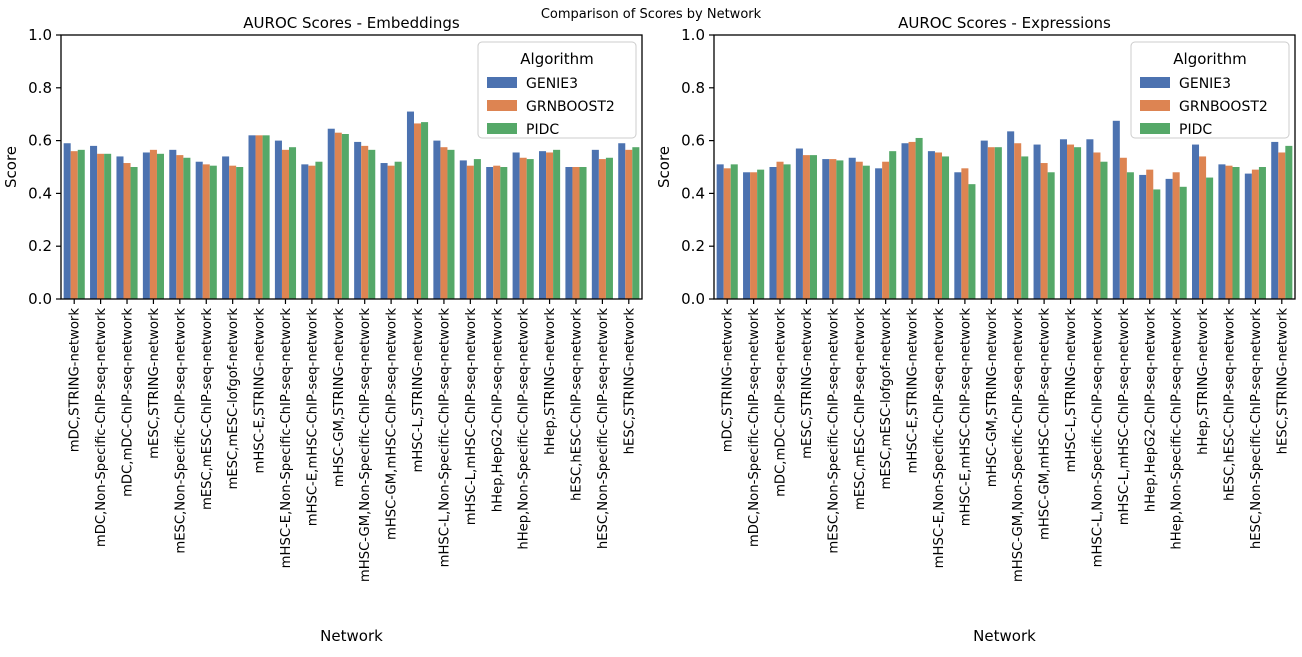  What do you see at coordinates (286, 438) in the screenshot?
I see `x-tick-label: mHSC-E,Non-Specific-ChIP-seq-network` at bounding box center [286, 438].